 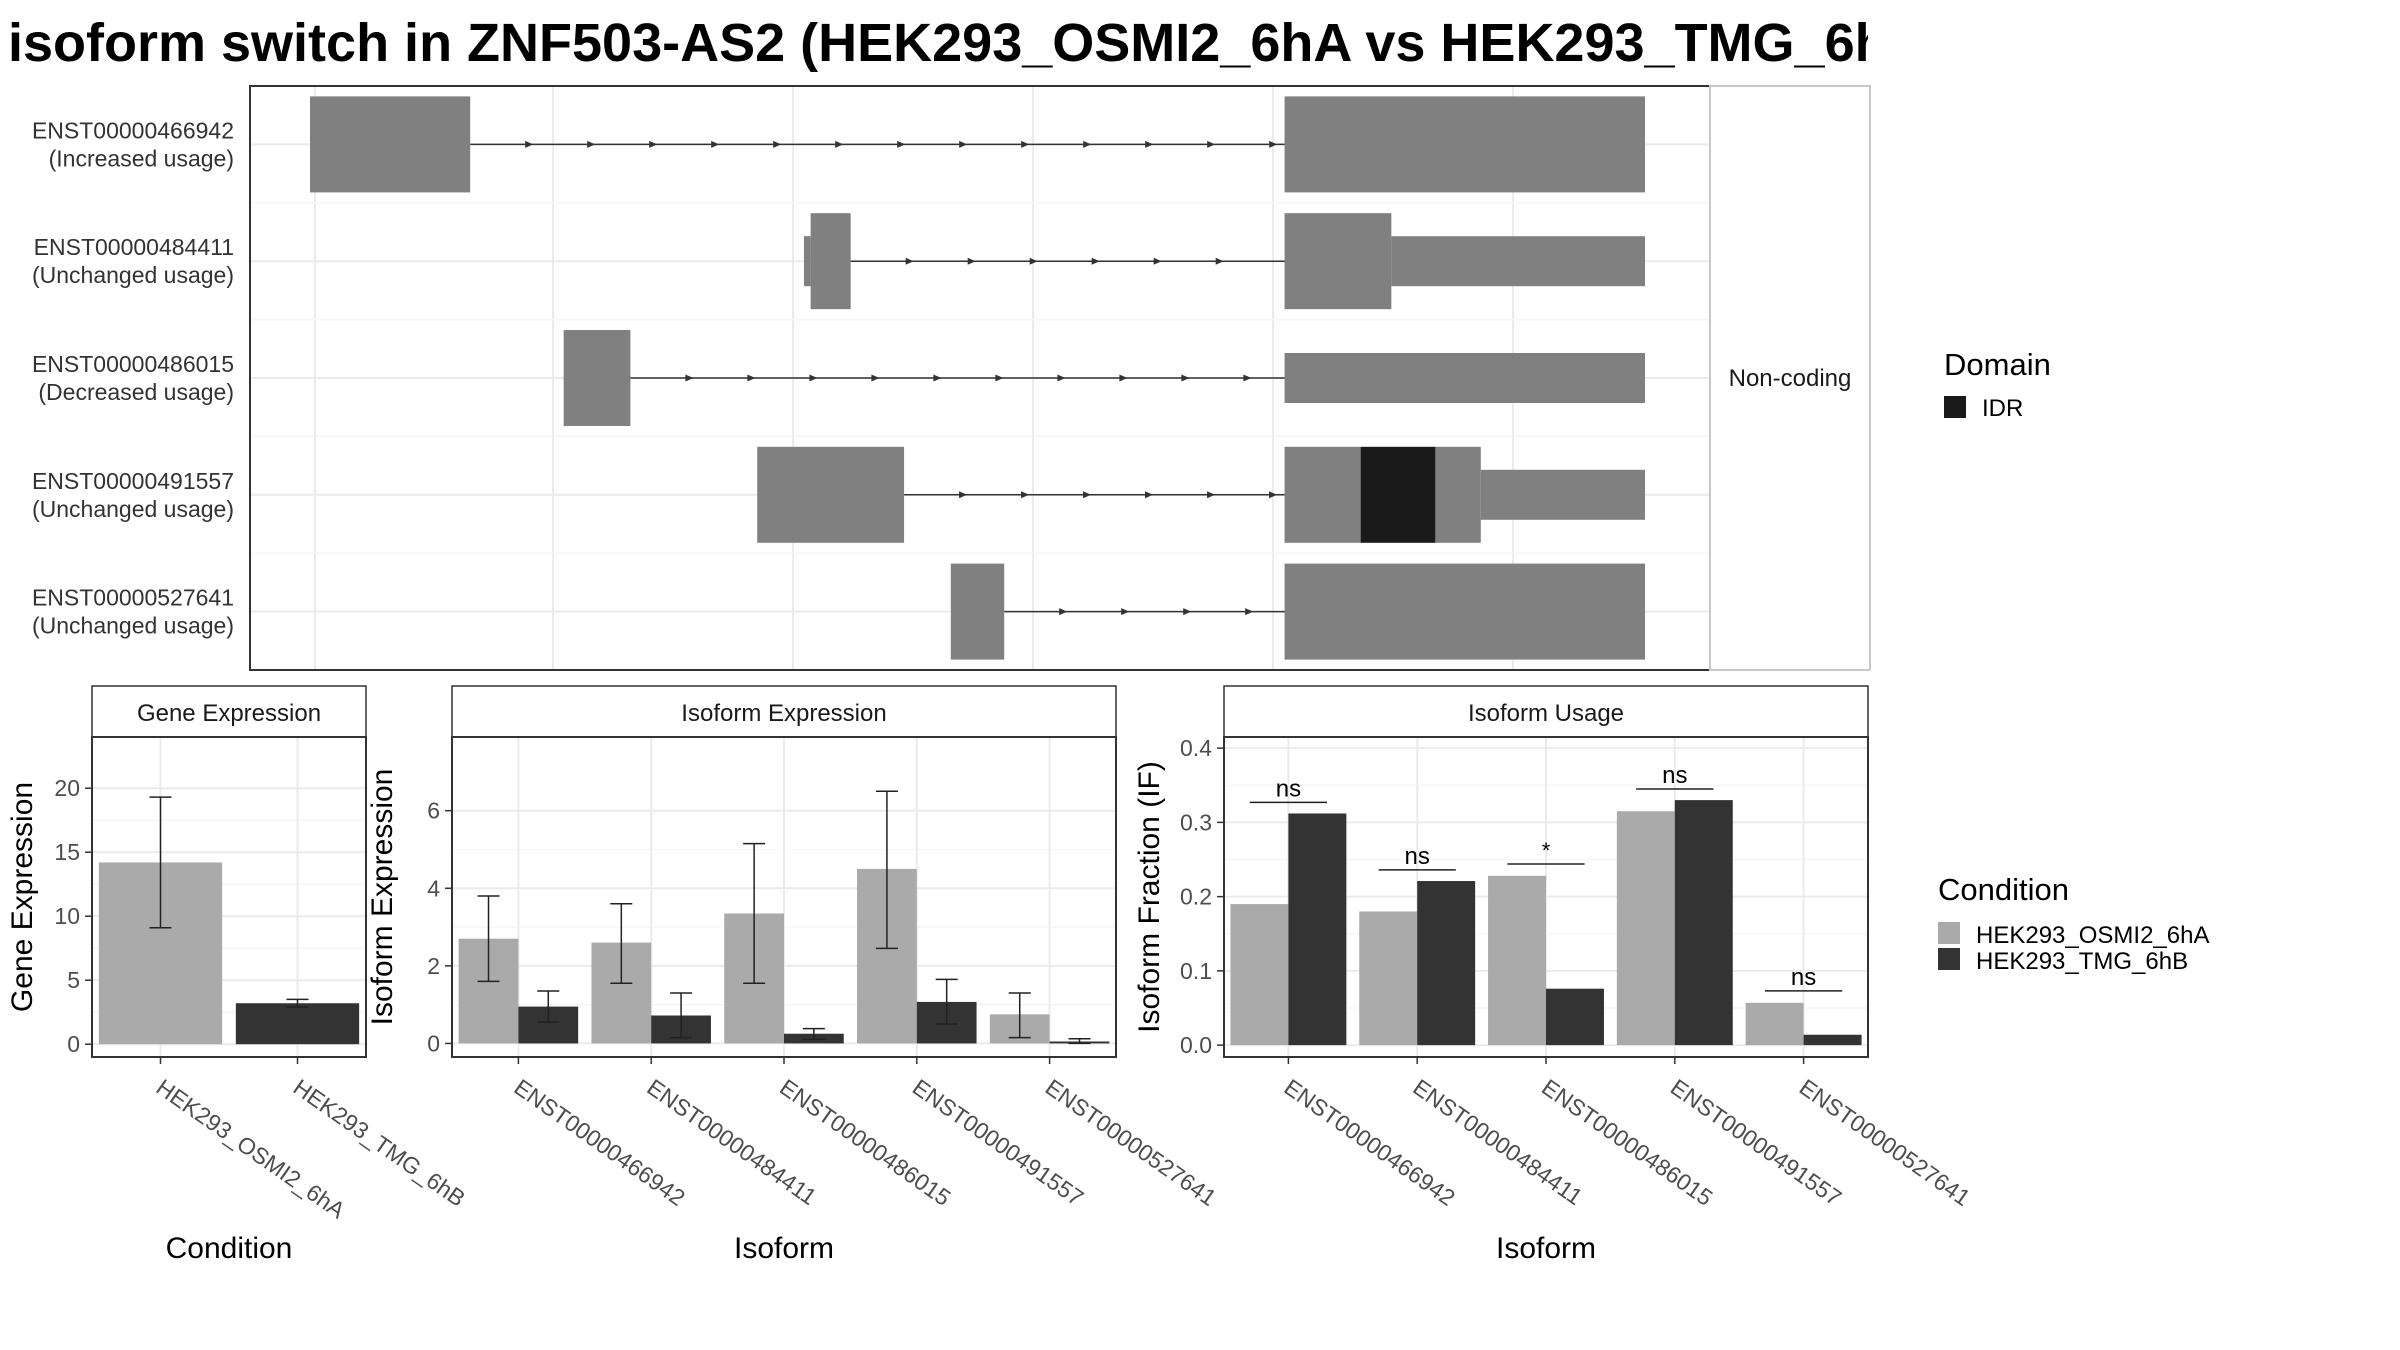 I want to click on transcript-id-label: ENST00000491557, so click(x=133, y=481).